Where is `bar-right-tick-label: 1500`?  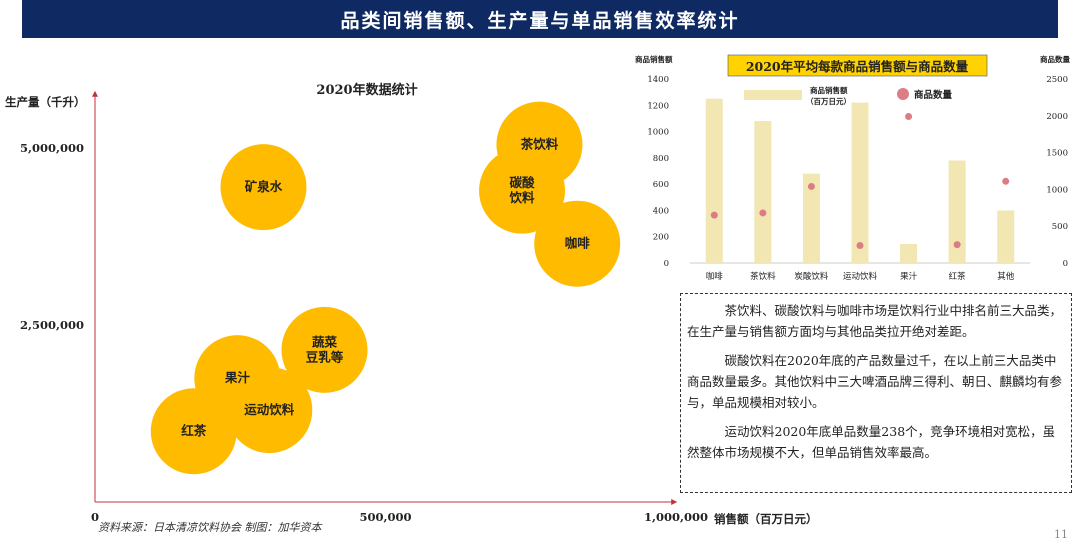 bar-right-tick-label: 1500 is located at coordinates (1057, 154).